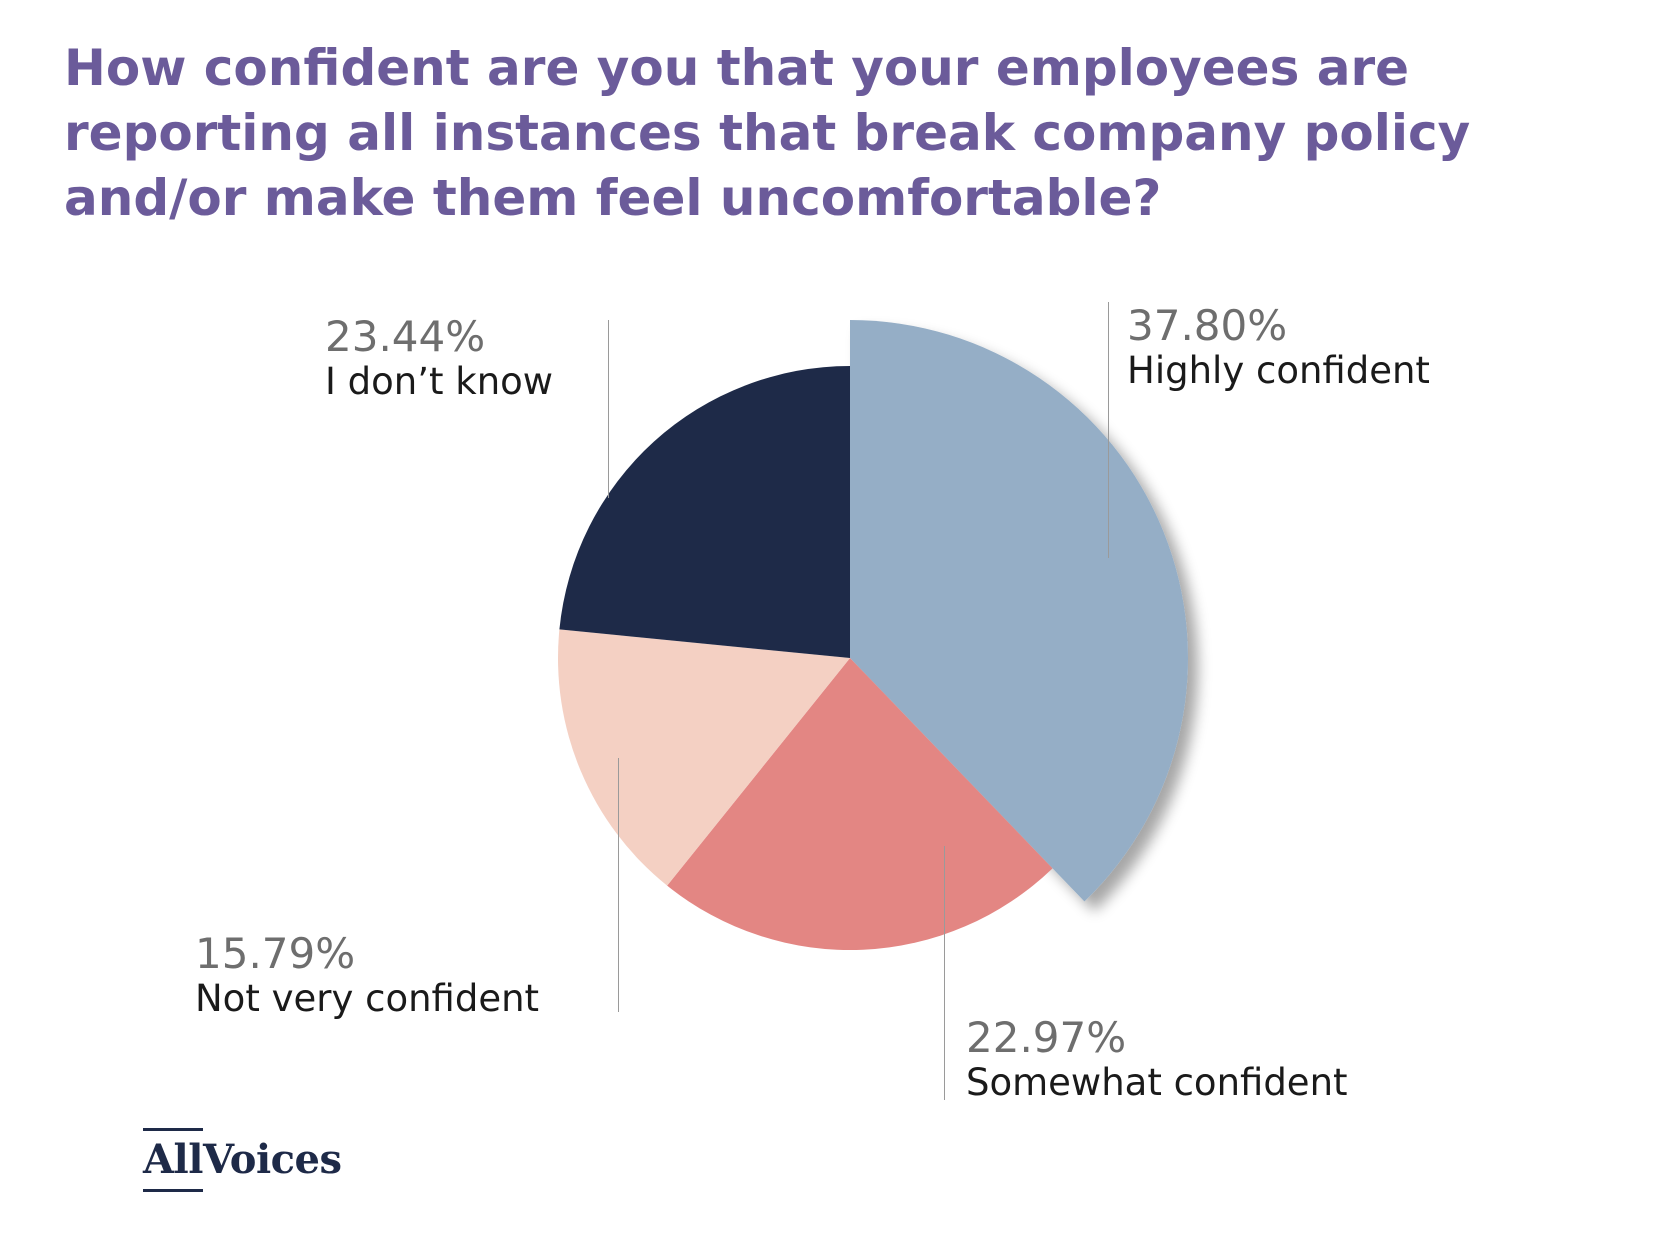 Image resolution: width=1667 pixels, height=1251 pixels. What do you see at coordinates (704, 512) in the screenshot?
I see `pie-slice-i-dont-know` at bounding box center [704, 512].